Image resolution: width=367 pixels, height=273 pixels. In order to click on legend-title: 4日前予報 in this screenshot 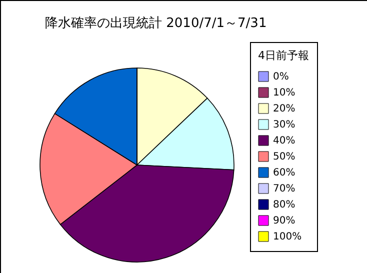, I will do `click(283, 55)`.